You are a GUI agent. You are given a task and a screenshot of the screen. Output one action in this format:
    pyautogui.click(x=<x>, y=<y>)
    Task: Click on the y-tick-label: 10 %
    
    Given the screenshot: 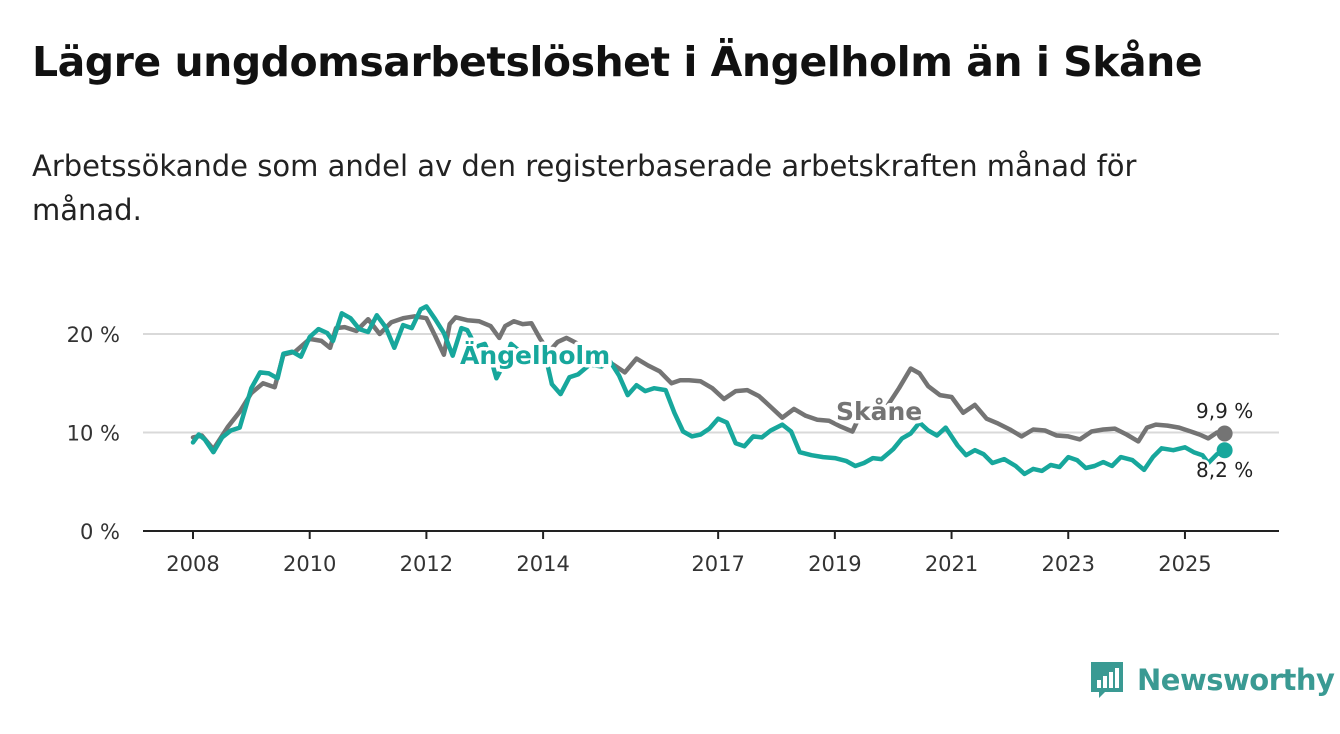 What is the action you would take?
    pyautogui.click(x=93, y=434)
    